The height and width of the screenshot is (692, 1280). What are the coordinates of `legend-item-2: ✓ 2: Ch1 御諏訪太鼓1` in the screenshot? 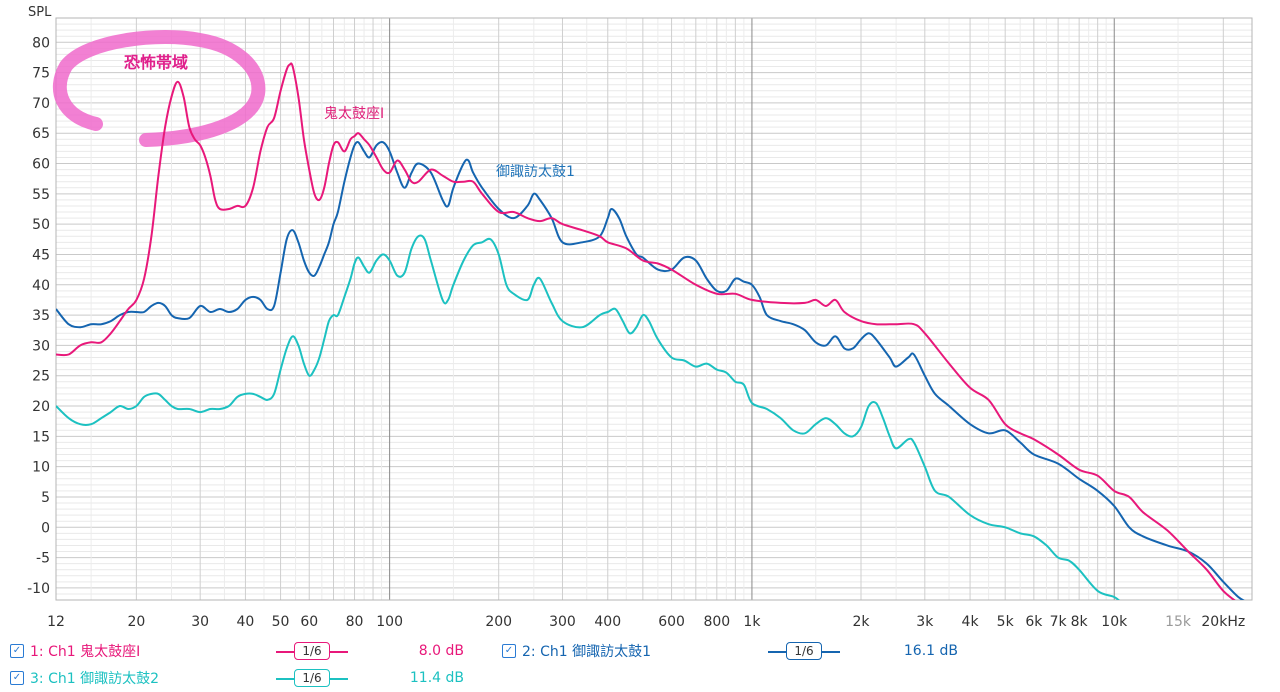 It's located at (576, 651).